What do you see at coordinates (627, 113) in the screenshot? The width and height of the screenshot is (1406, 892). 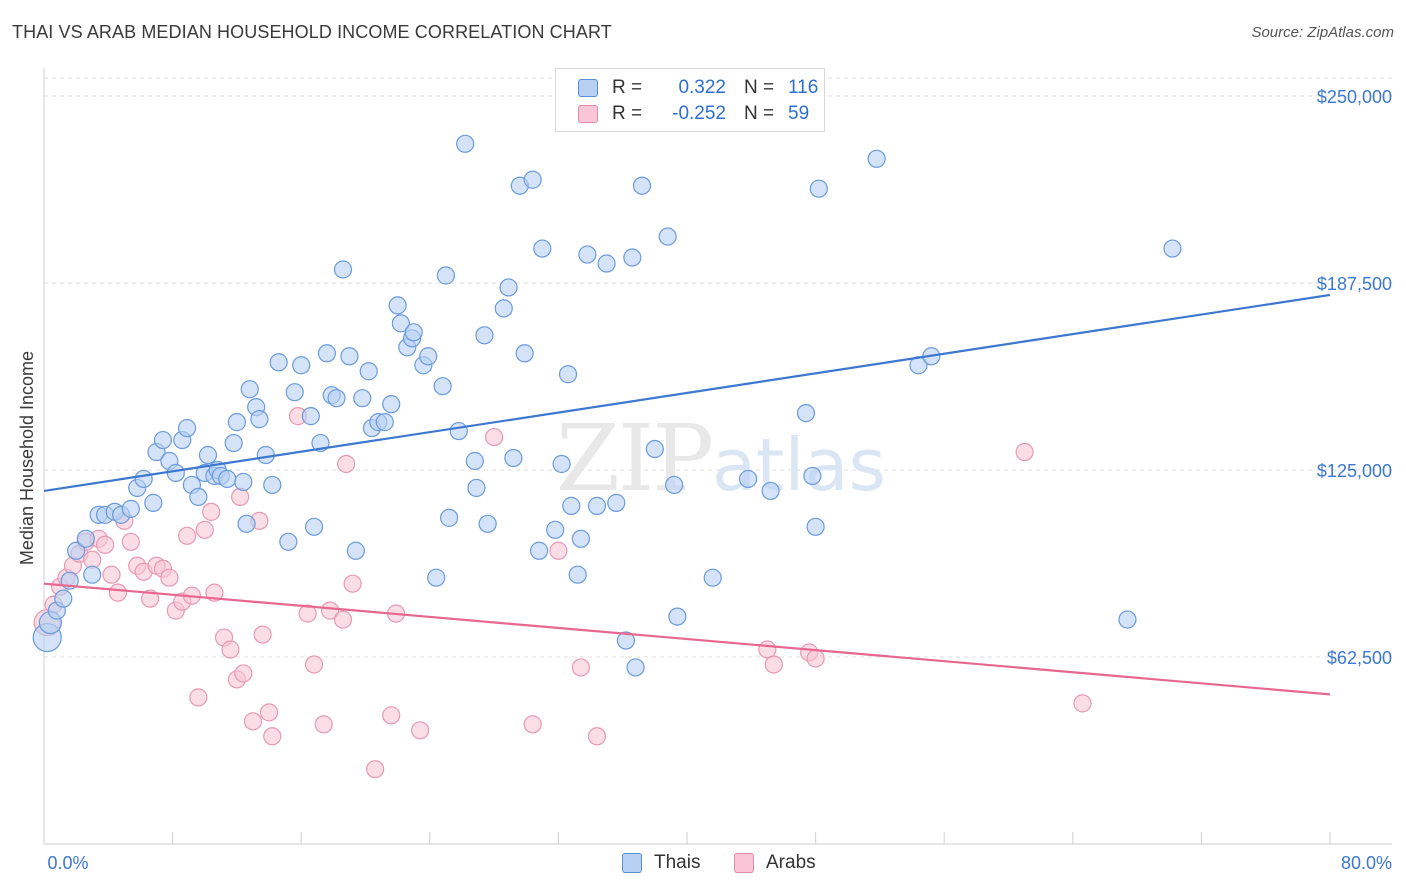 I see `legend-r-label: R =` at bounding box center [627, 113].